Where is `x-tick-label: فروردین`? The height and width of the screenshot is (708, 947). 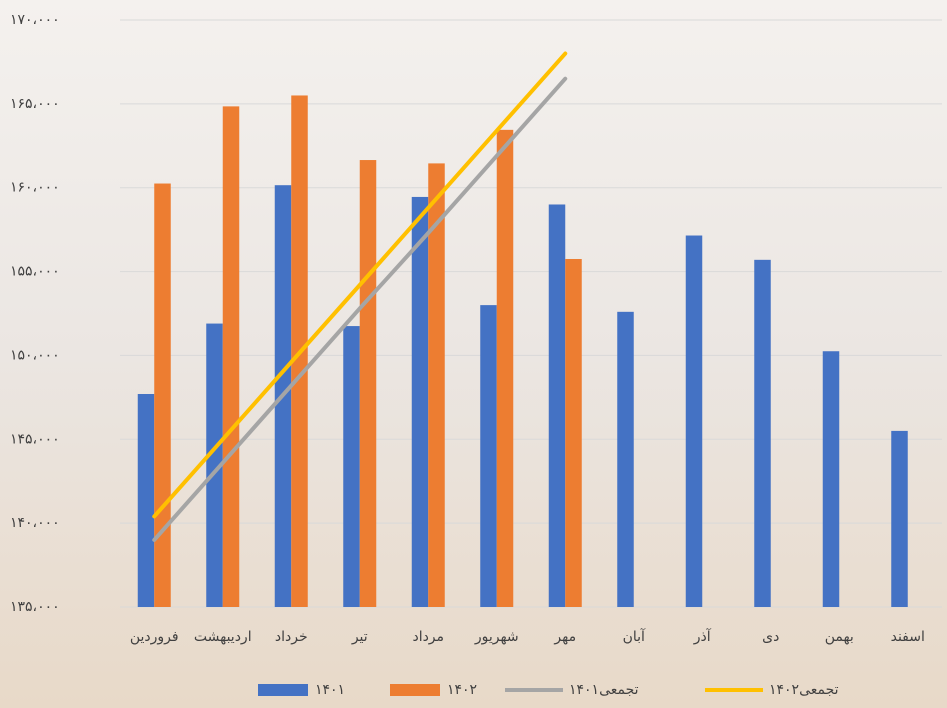
x-tick-label: فروردین is located at coordinates (154, 637).